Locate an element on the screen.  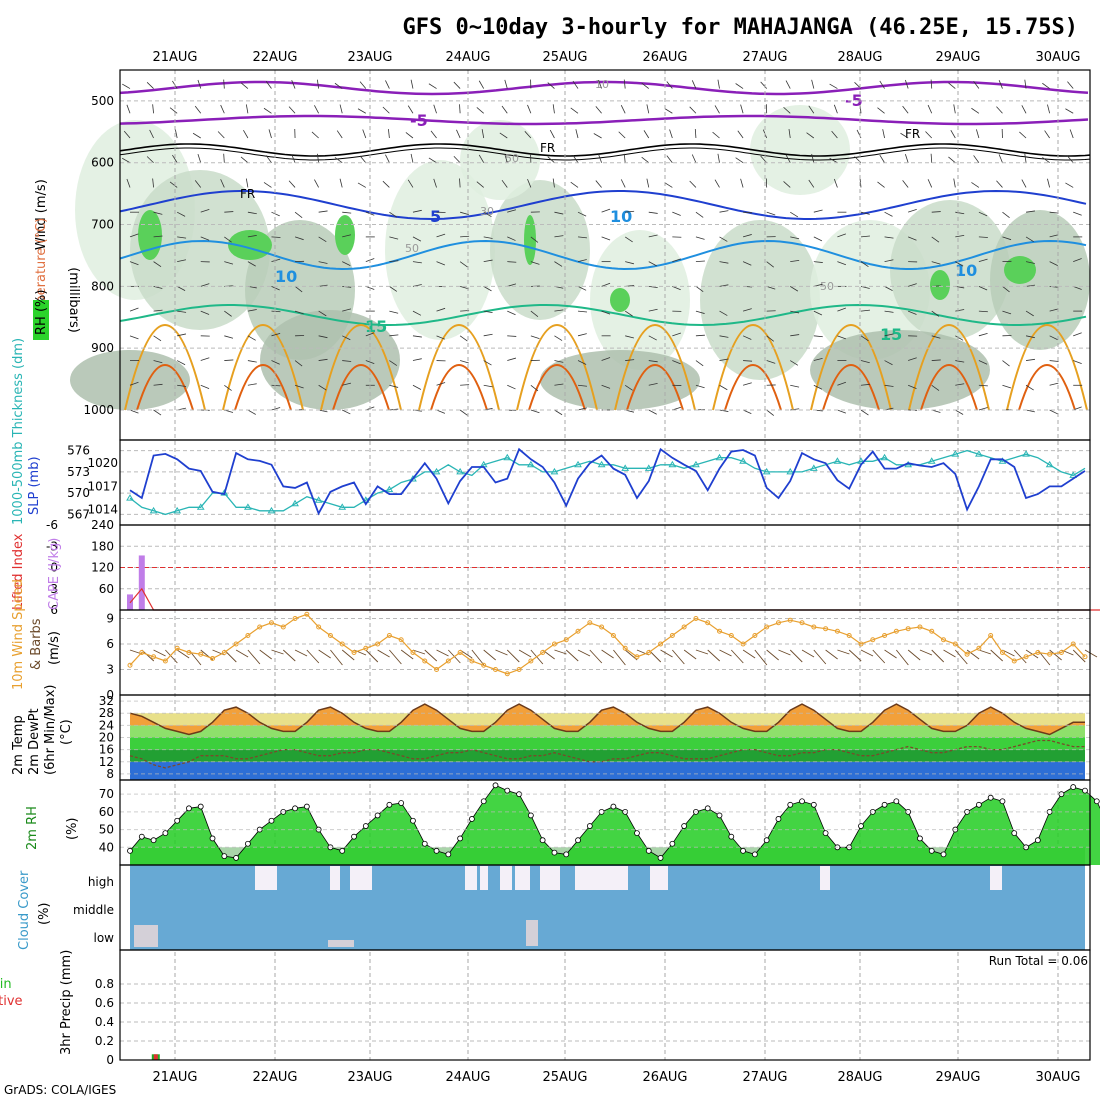
rh-contour-label: 30 is located at coordinates (487, 211).